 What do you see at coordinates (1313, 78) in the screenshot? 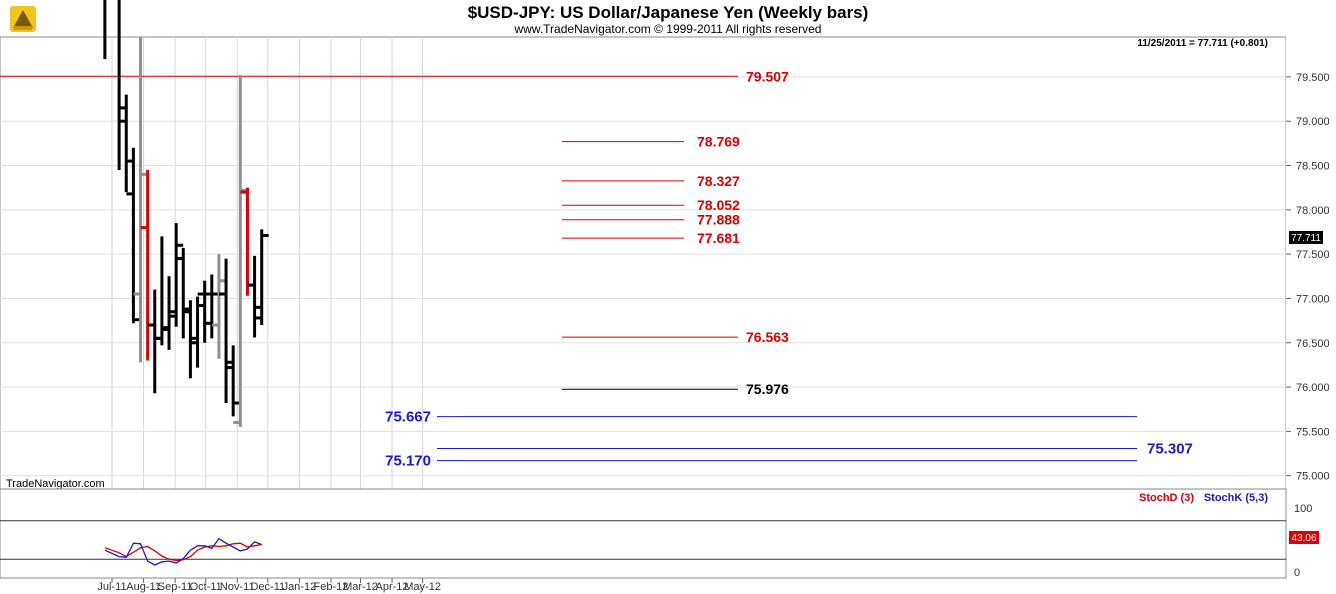
I see `price-tick-label: 79.500` at bounding box center [1313, 78].